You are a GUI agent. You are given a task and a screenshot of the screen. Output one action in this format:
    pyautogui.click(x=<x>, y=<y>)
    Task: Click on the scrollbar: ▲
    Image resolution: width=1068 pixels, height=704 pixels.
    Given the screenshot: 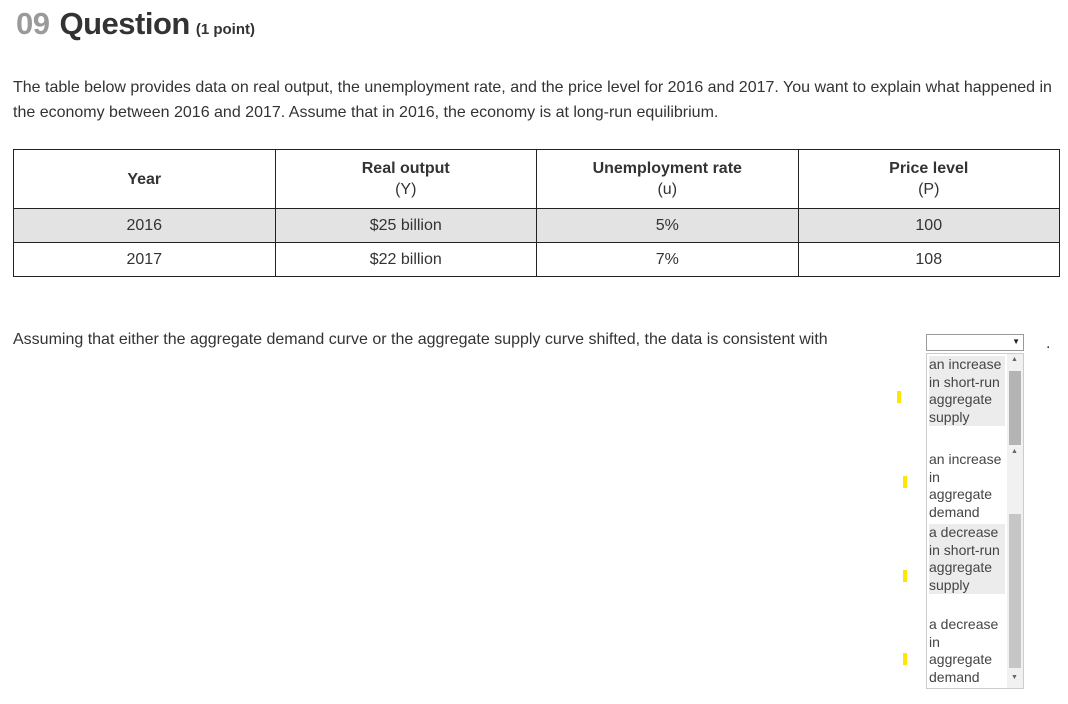 What is the action you would take?
    pyautogui.click(x=1015, y=400)
    